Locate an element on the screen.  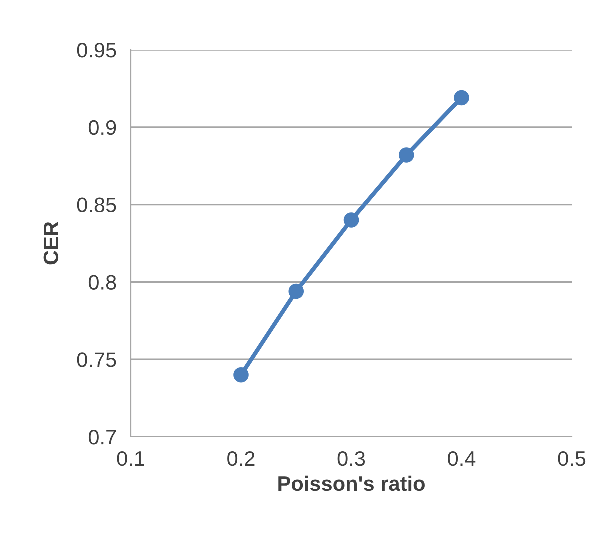
y-tick-label: 0.75 is located at coordinates (96, 360).